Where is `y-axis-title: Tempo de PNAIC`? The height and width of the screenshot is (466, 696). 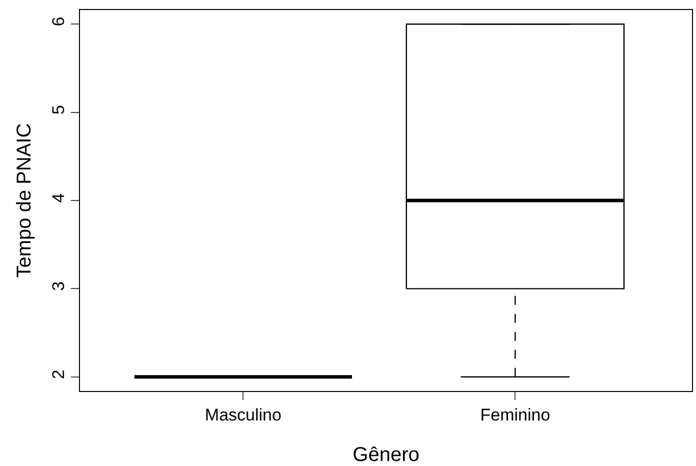
y-axis-title: Tempo de PNAIC is located at coordinates (25, 200).